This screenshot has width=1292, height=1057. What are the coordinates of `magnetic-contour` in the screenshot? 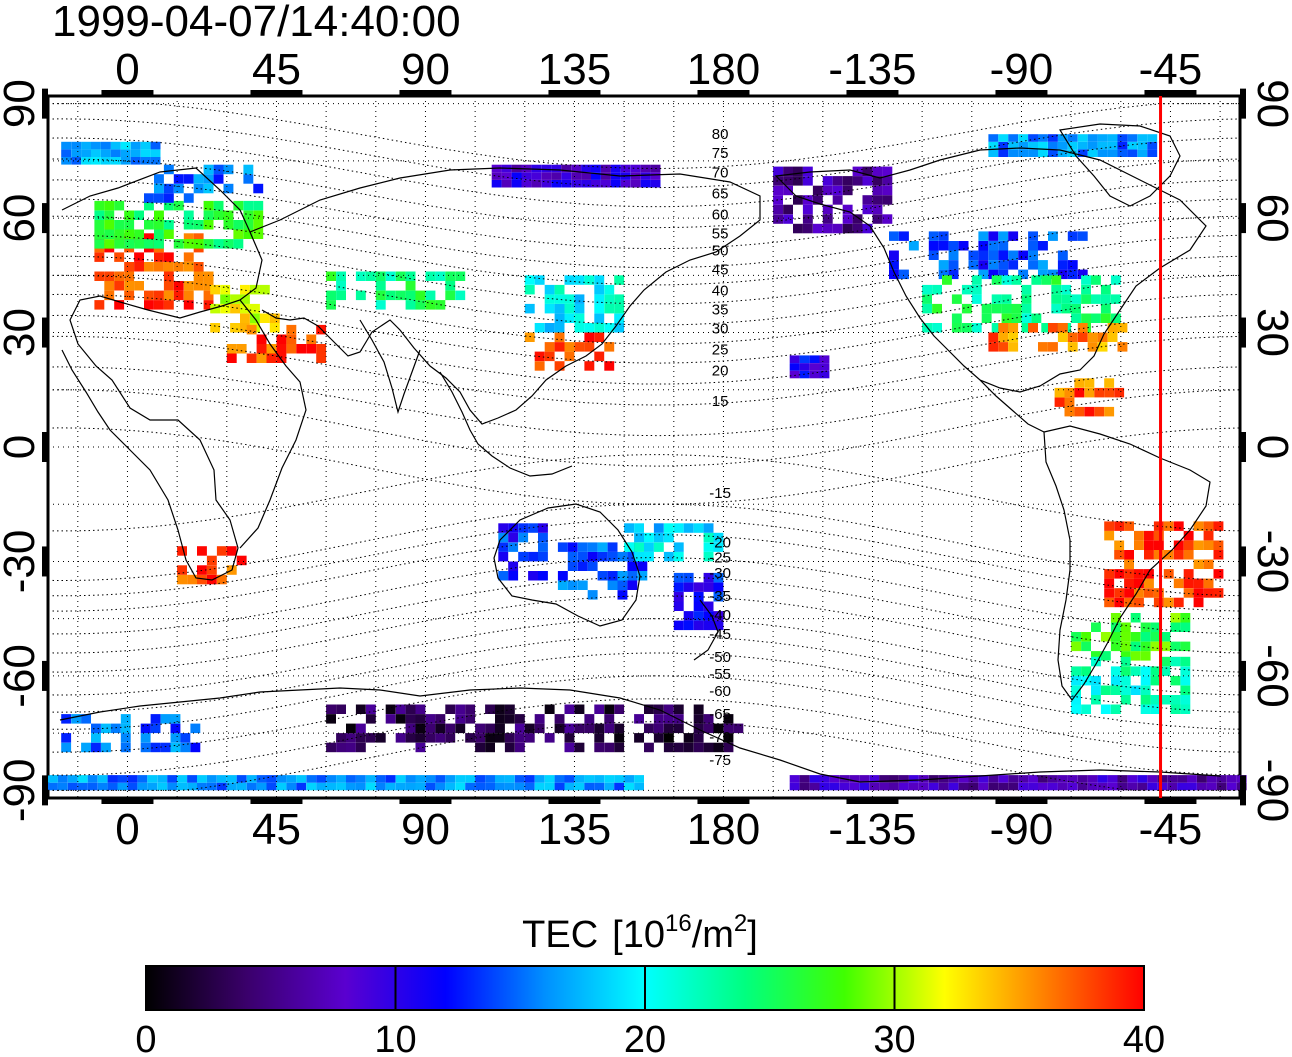 It's located at (644, 557).